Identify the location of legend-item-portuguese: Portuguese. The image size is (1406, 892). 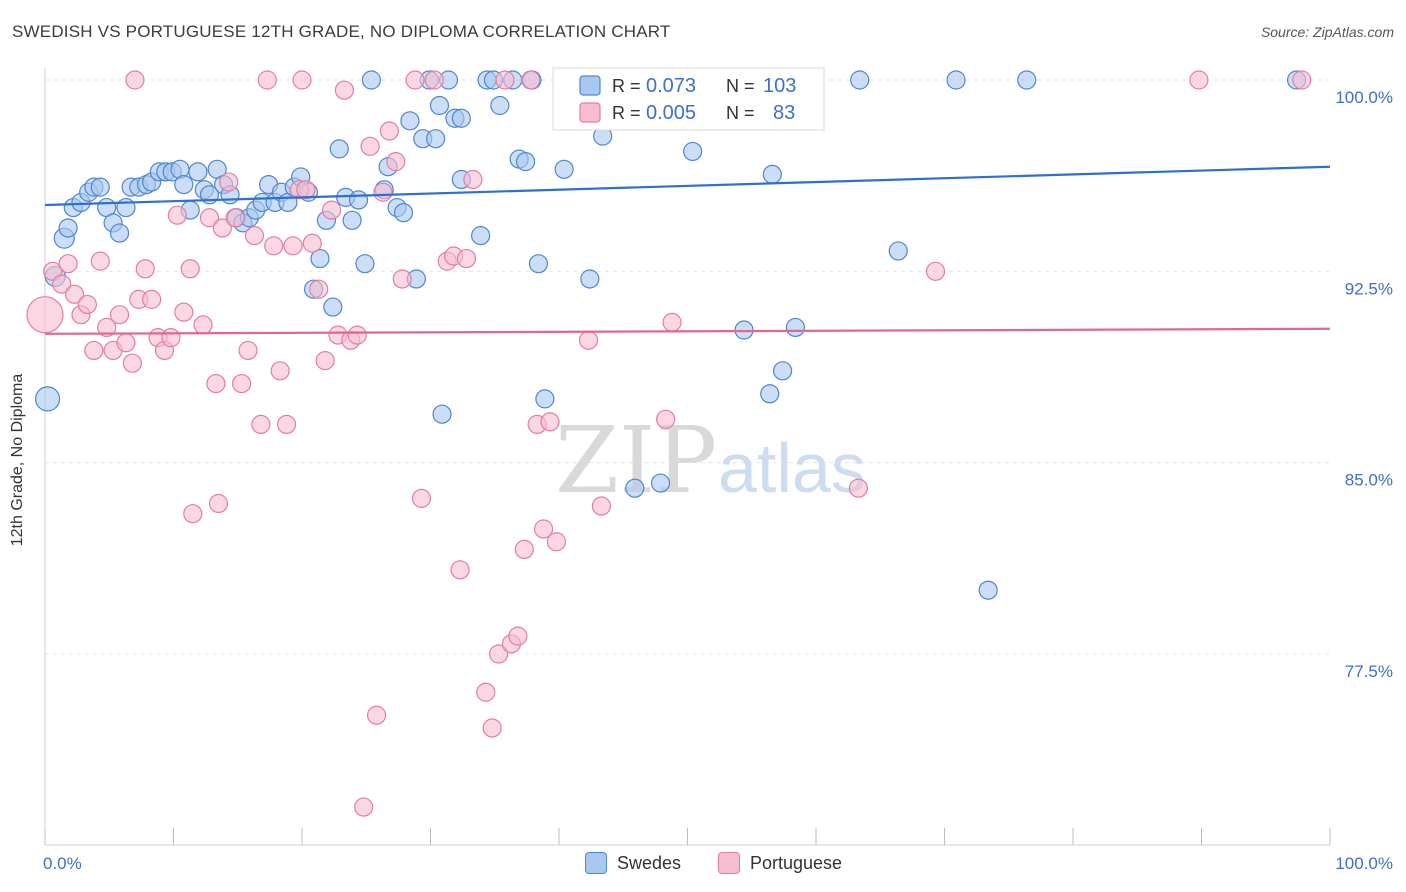
(780, 863).